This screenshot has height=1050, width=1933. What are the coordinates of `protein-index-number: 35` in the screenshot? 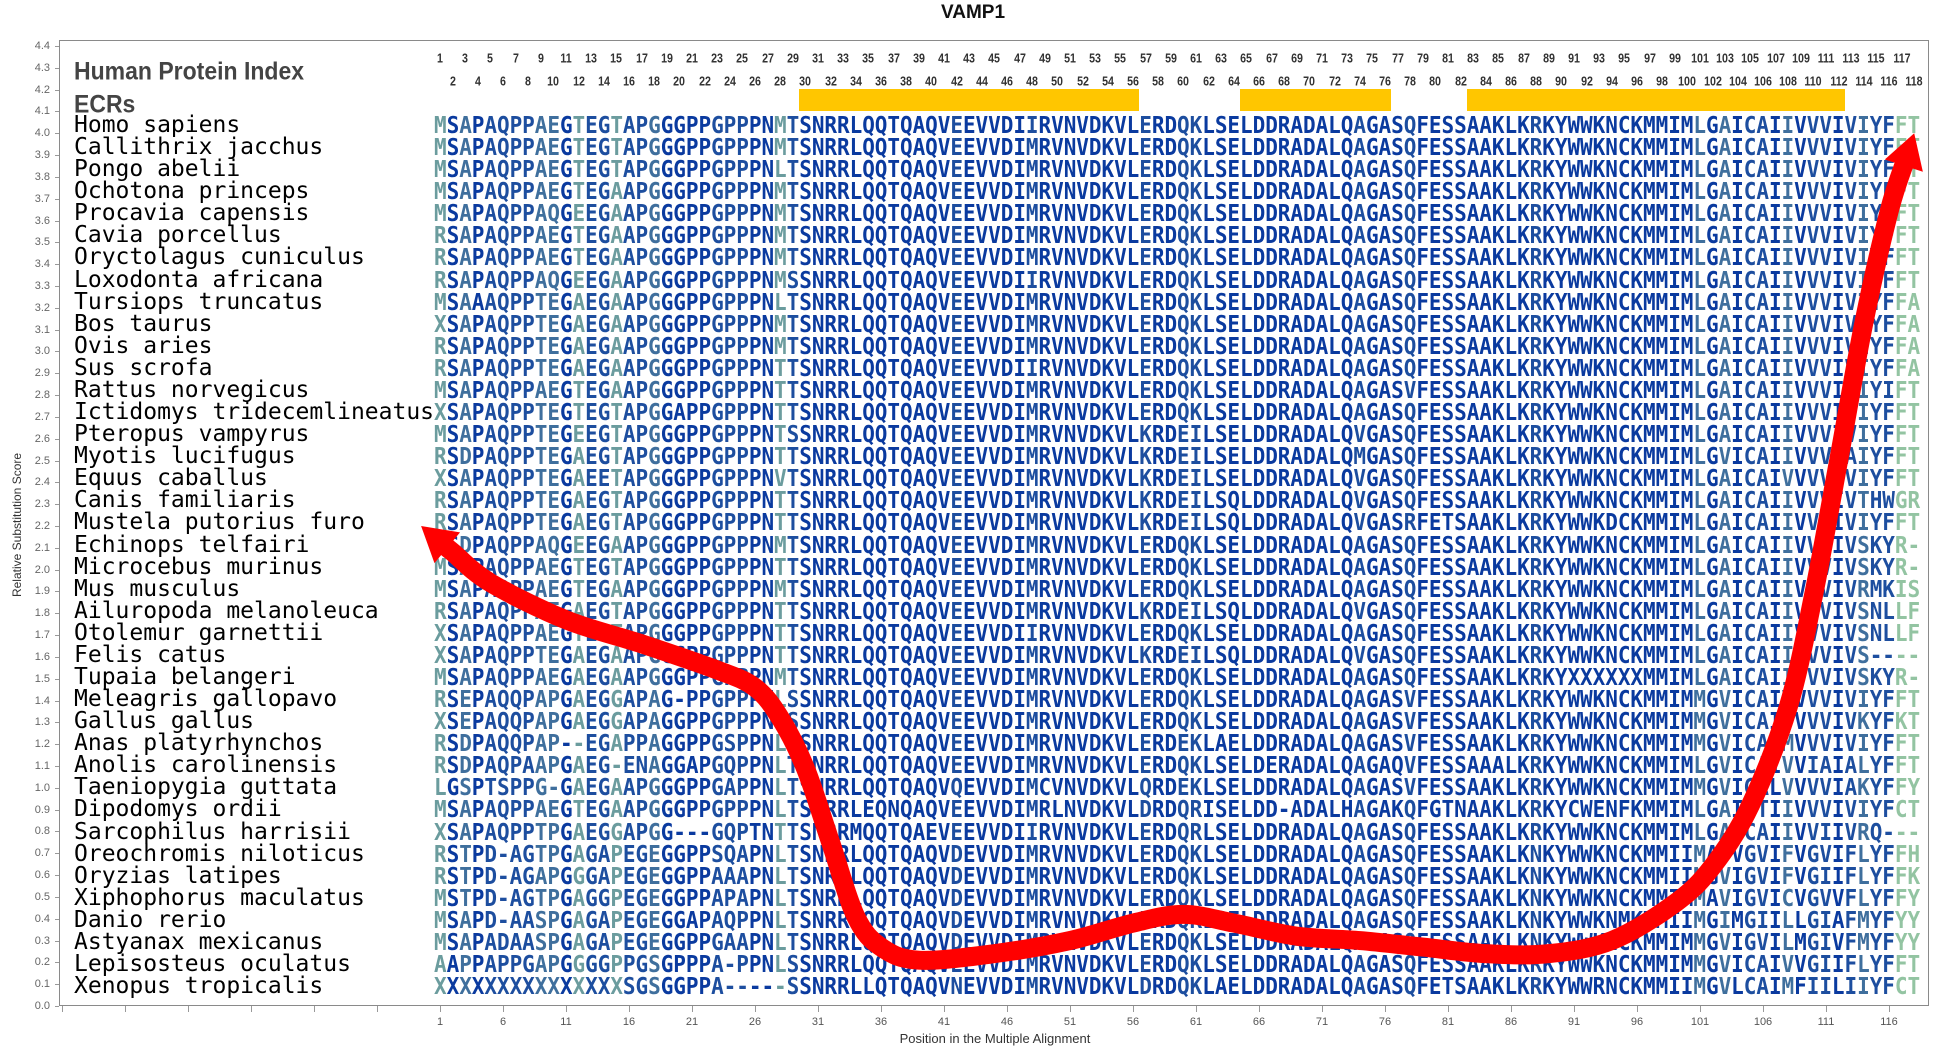 It's located at (868, 58).